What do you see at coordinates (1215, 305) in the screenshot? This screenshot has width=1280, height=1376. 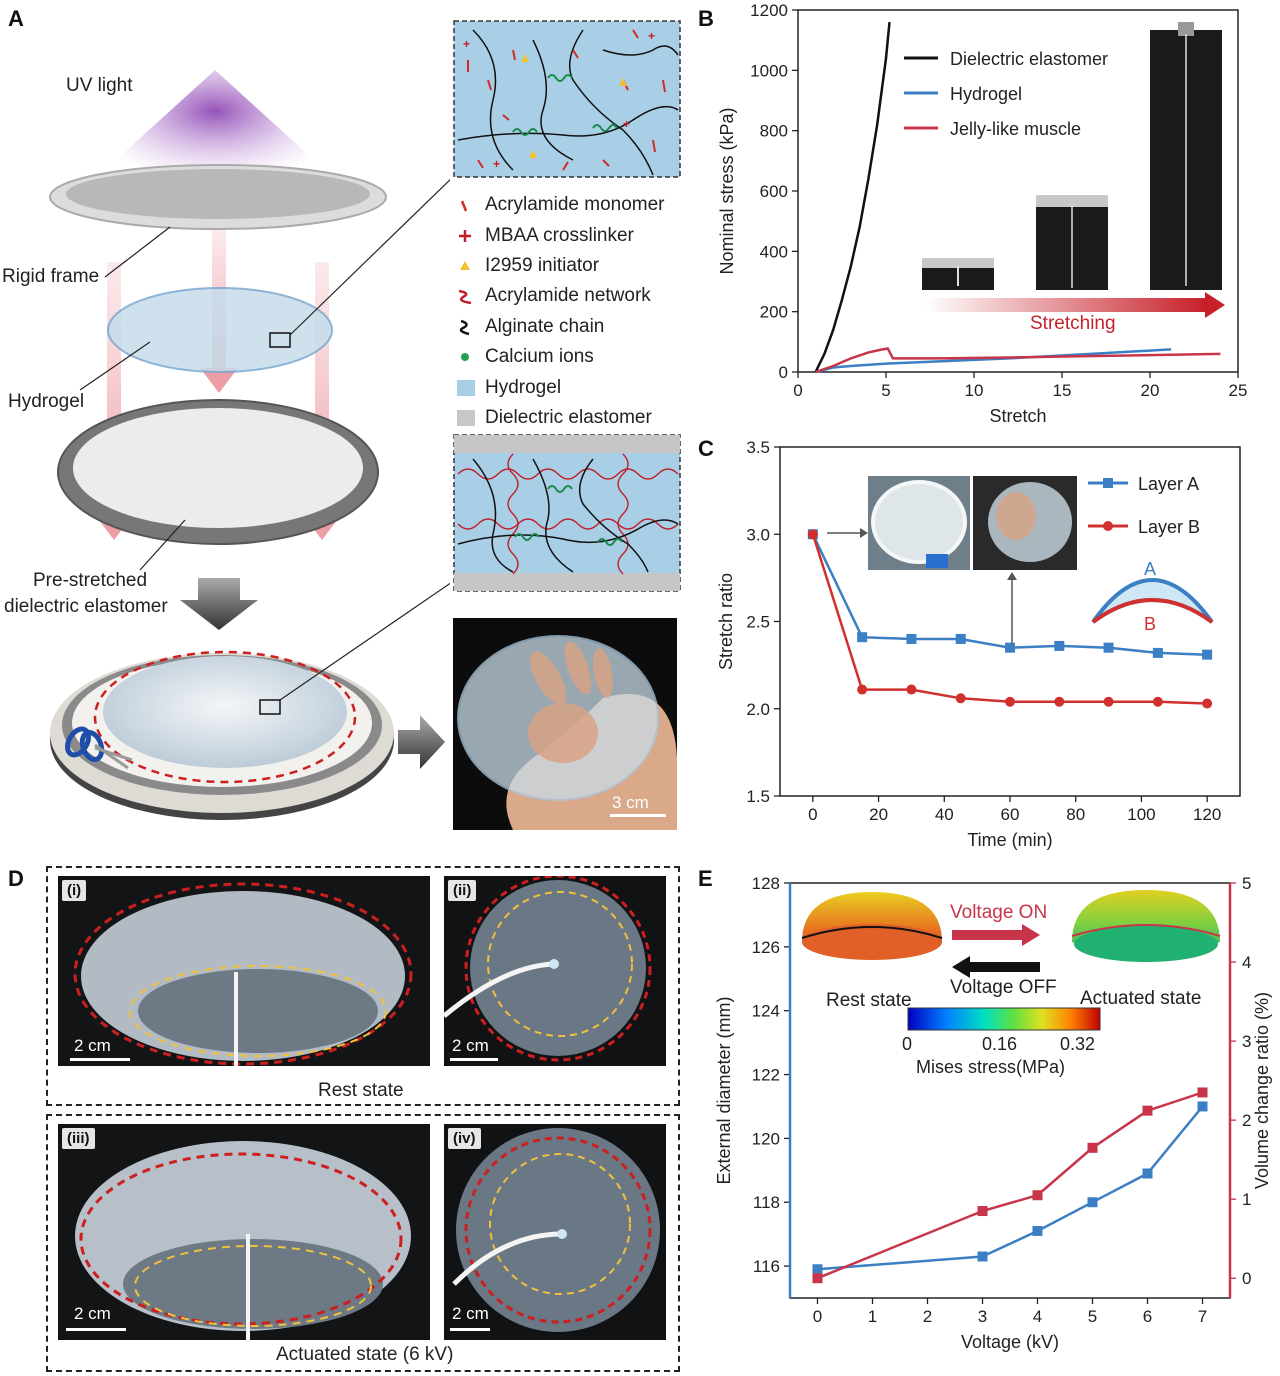 I see `stretch-inset-arrow-head` at bounding box center [1215, 305].